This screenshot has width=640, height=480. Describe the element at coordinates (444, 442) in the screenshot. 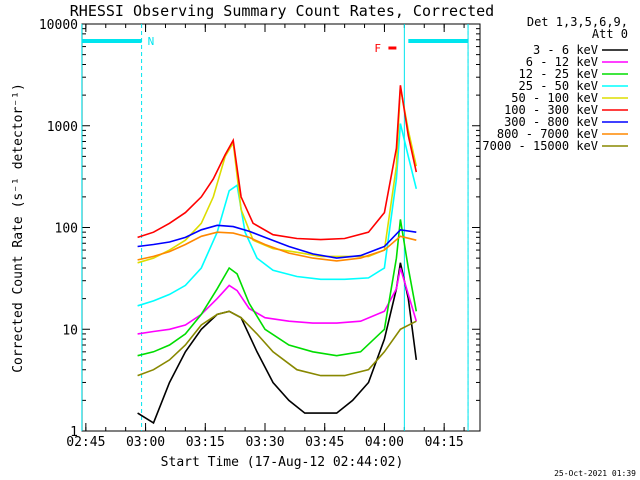

I see `x-tick-label: 04:15` at that location.